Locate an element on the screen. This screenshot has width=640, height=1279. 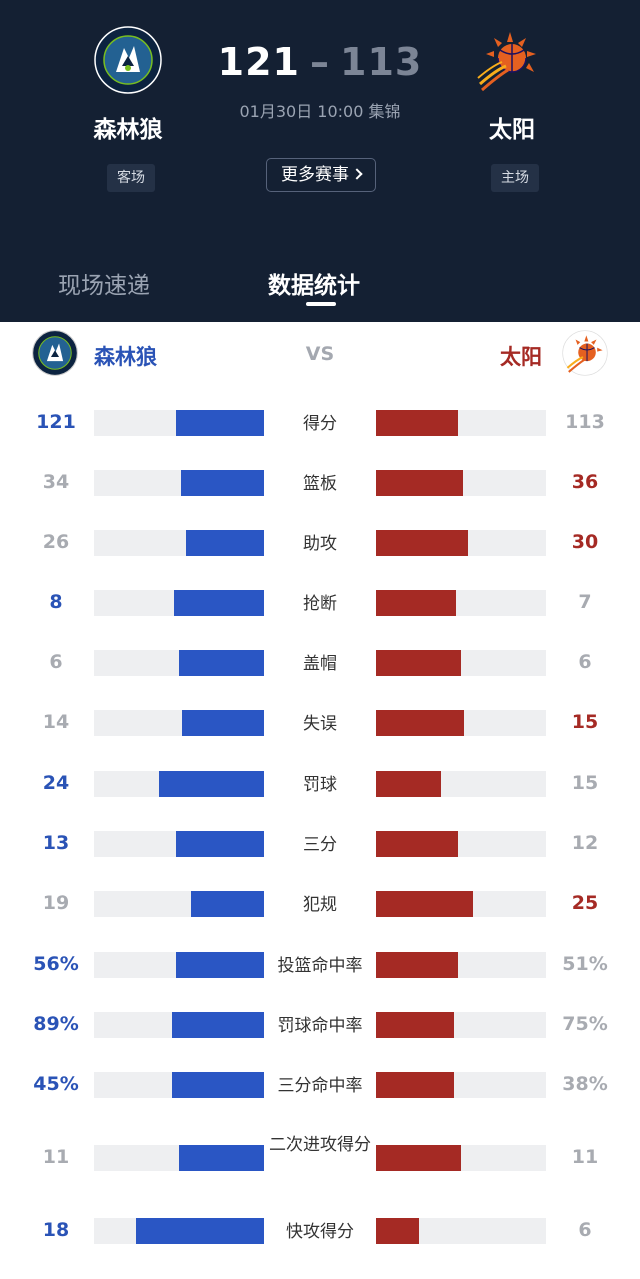
right-stat-value: 7 is located at coordinates (585, 602).